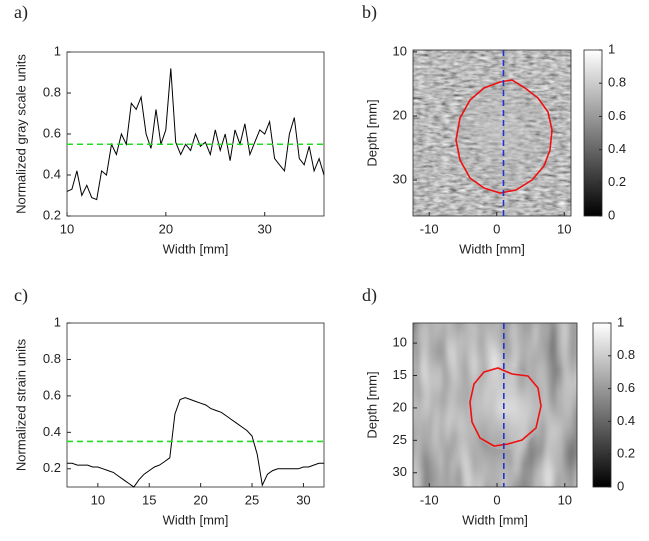  Describe the element at coordinates (252, 499) in the screenshot. I see `x-tick-label: 25` at that location.